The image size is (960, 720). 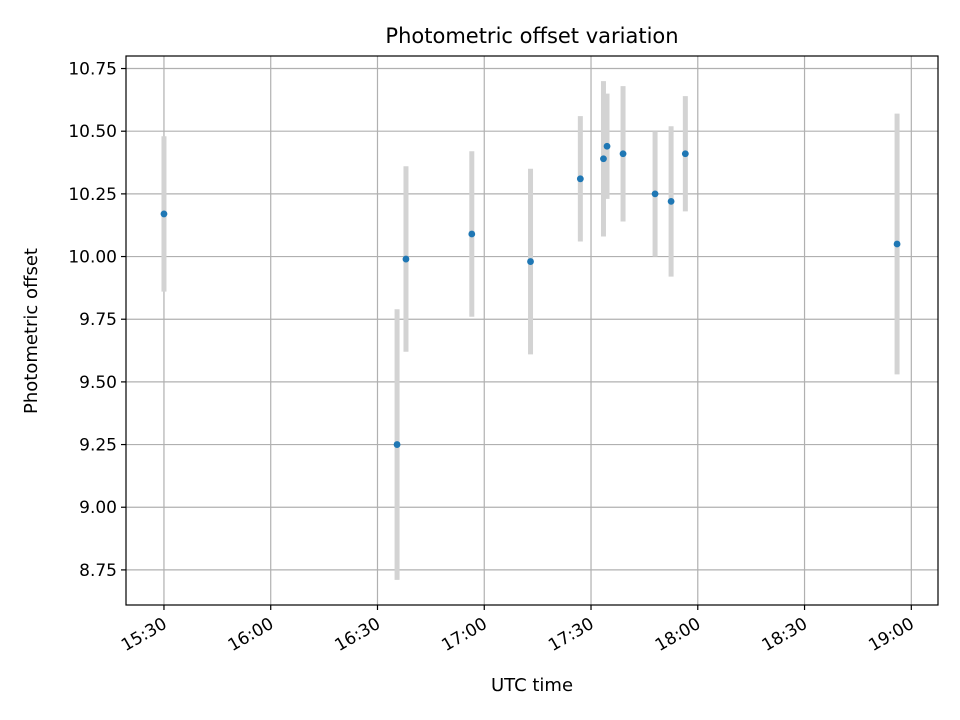 What do you see at coordinates (891, 635) in the screenshot?
I see `x-tick-label: 19:00` at bounding box center [891, 635].